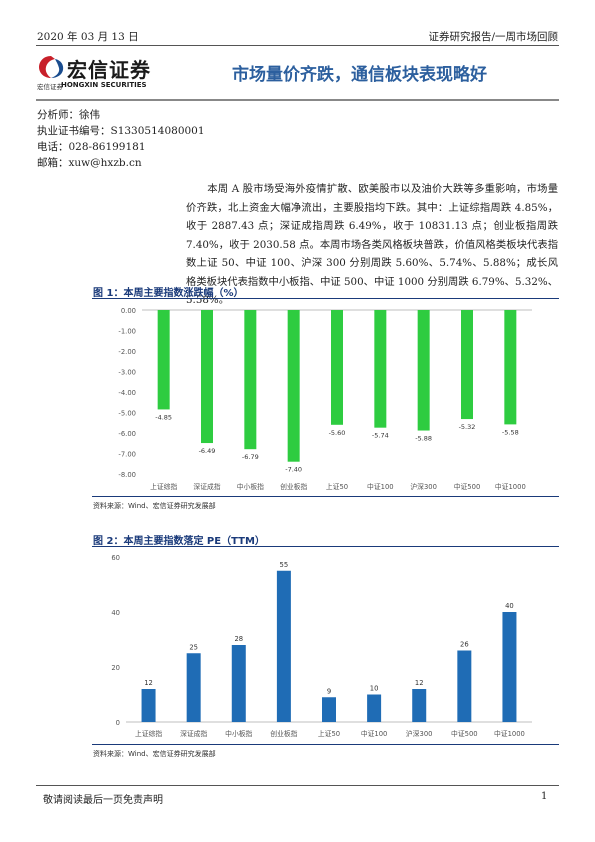 The width and height of the screenshot is (595, 842). What do you see at coordinates (325, 744) in the screenshot?
I see `figure2-bottom-rule` at bounding box center [325, 744].